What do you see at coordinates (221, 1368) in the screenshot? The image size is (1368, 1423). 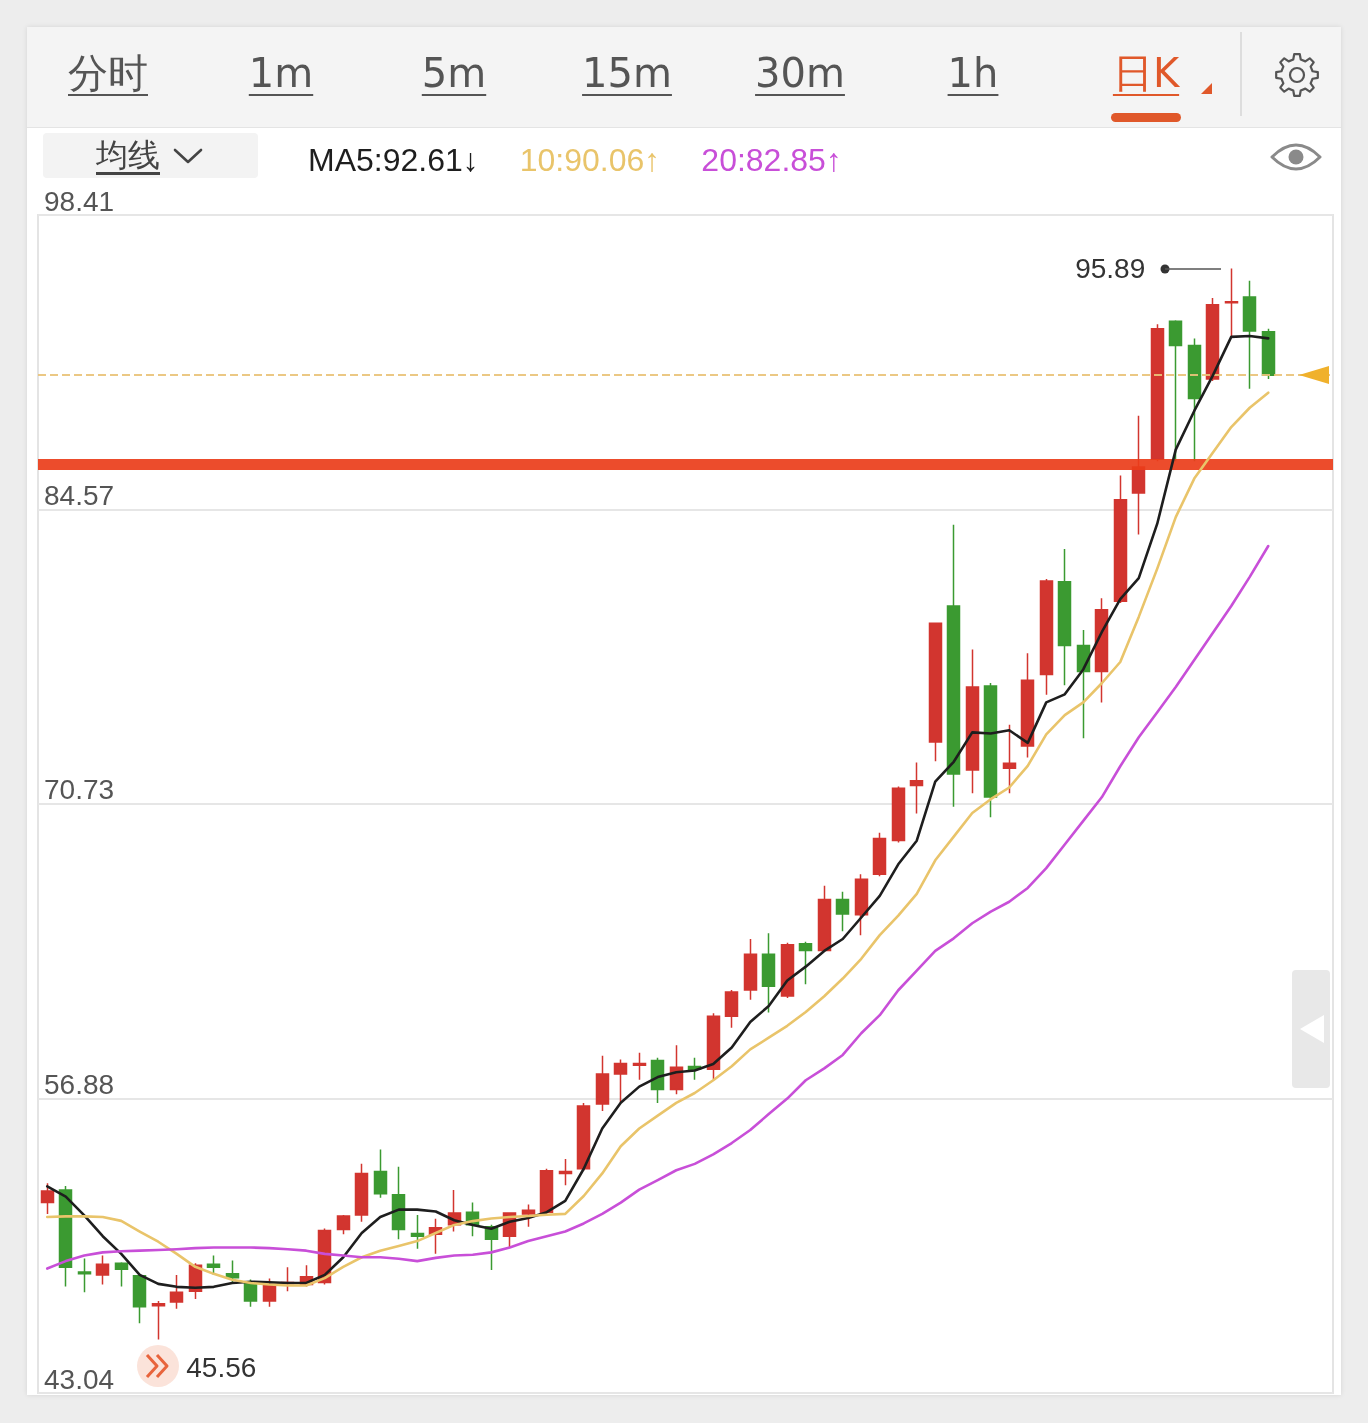 I see `annotation: 45.56` at bounding box center [221, 1368].